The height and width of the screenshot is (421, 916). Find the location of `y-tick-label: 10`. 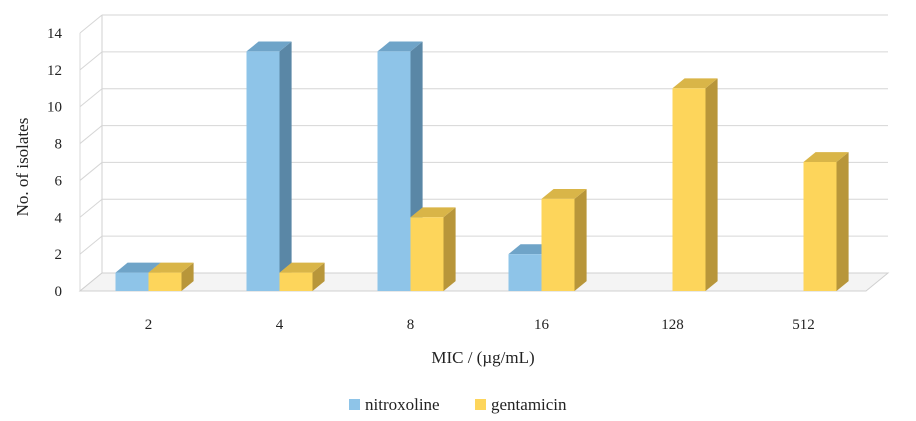

y-tick-label: 10 is located at coordinates (54, 108).